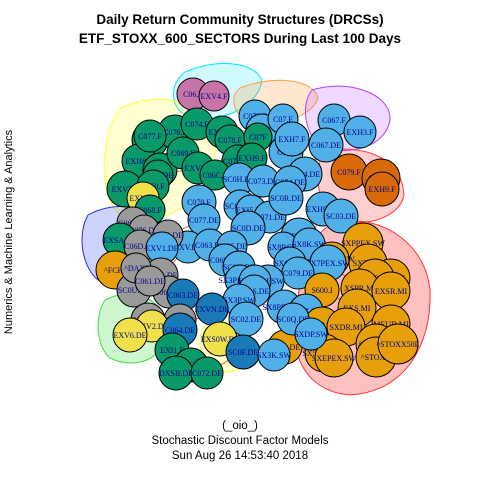  Describe the element at coordinates (345, 327) in the screenshot. I see `node-label: SXDR.MI` at that location.